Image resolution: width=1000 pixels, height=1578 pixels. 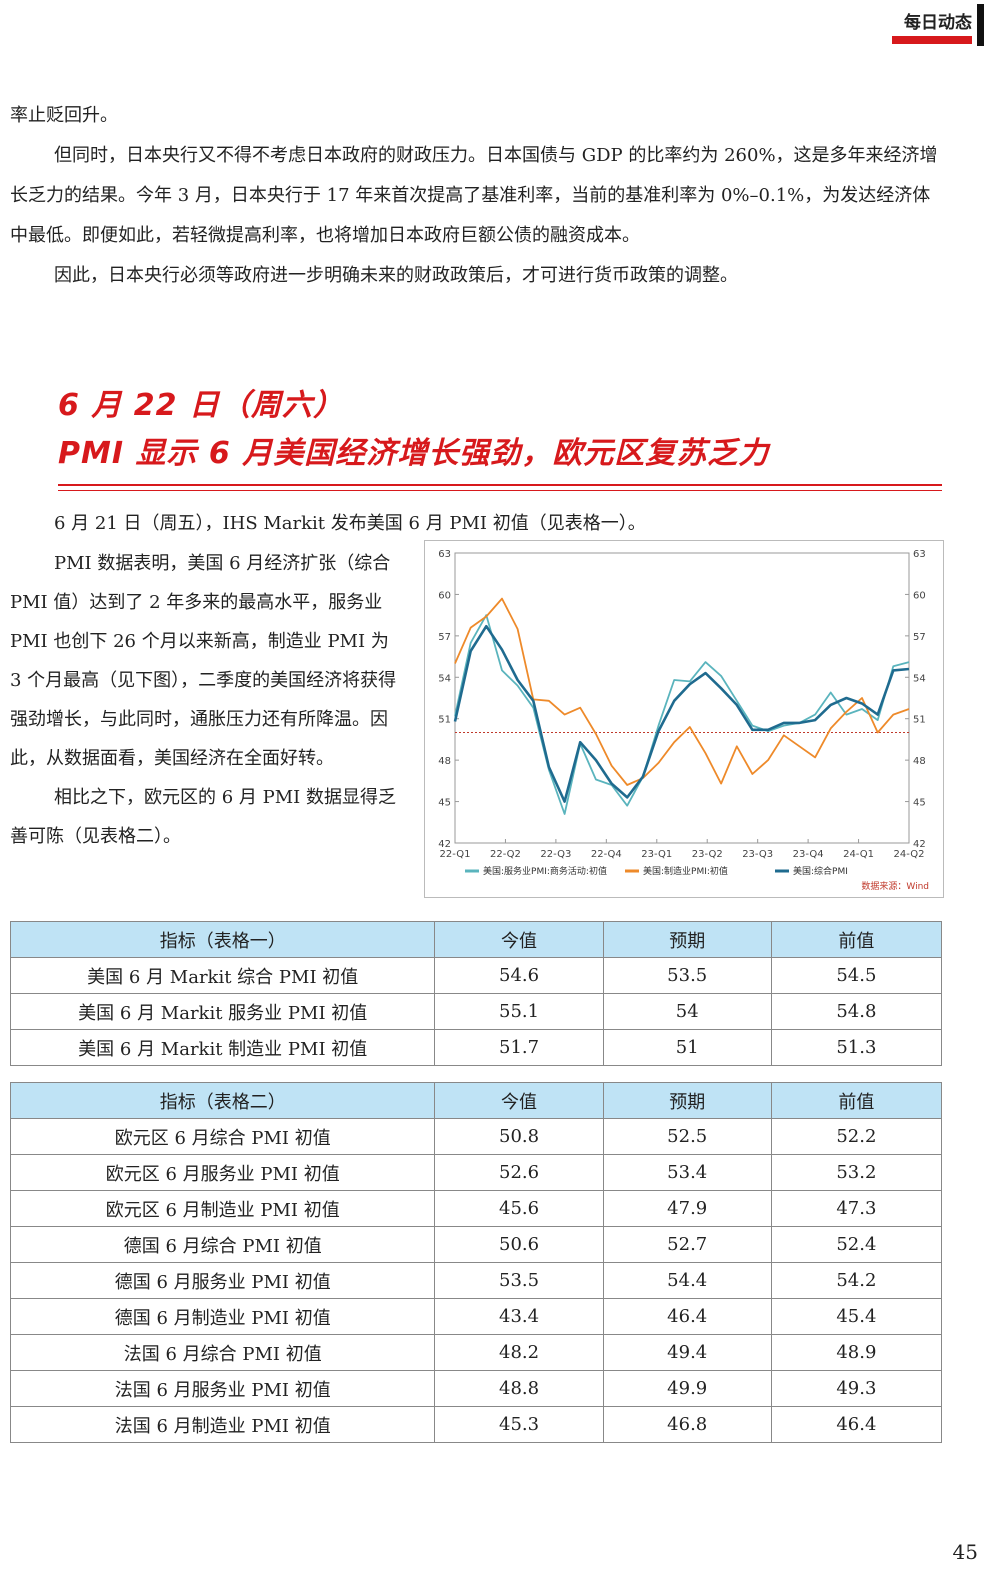 I want to click on table-row: 法国 6 月服务业 PMI 初值 48.8 49.9 49.3, so click(x=476, y=1388).